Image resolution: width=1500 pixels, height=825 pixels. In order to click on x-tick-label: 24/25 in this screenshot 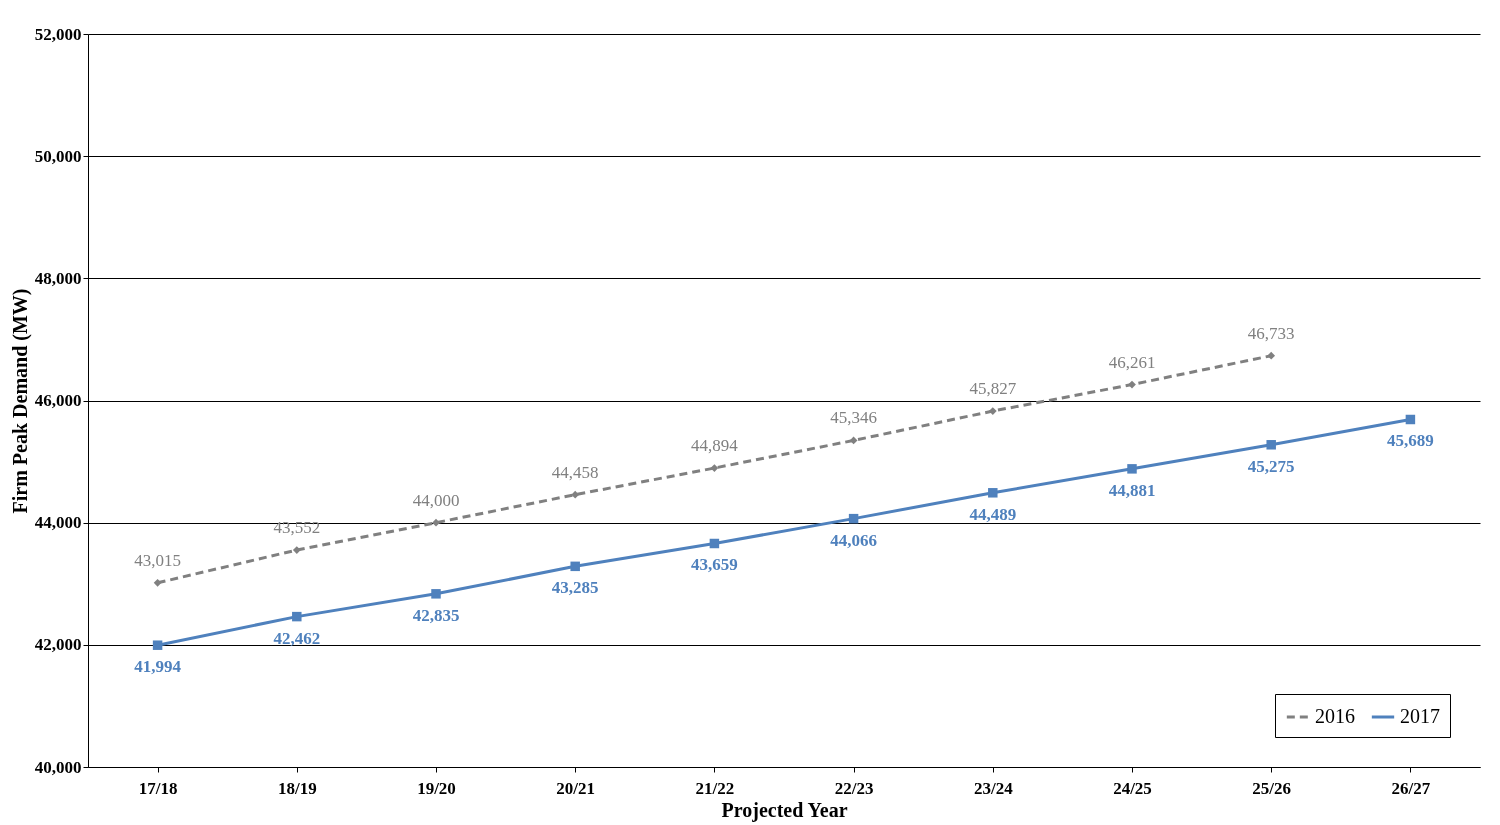, I will do `click(1132, 788)`.